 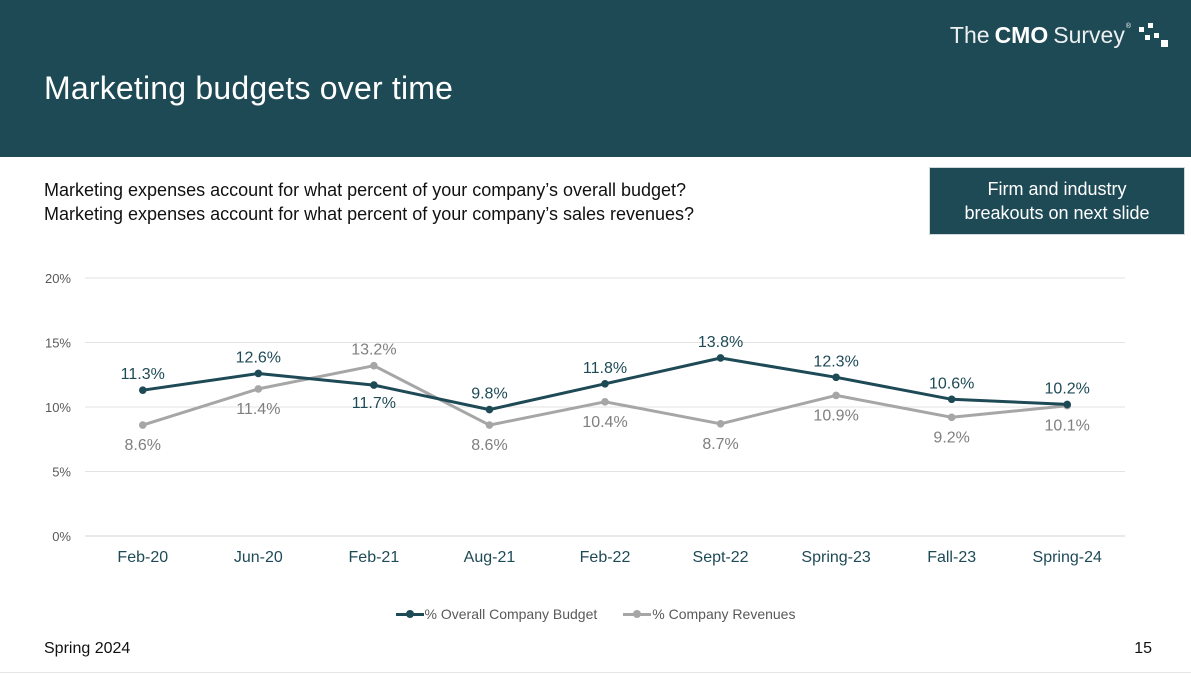 What do you see at coordinates (835, 557) in the screenshot?
I see `x-tick-label: Spring-23` at bounding box center [835, 557].